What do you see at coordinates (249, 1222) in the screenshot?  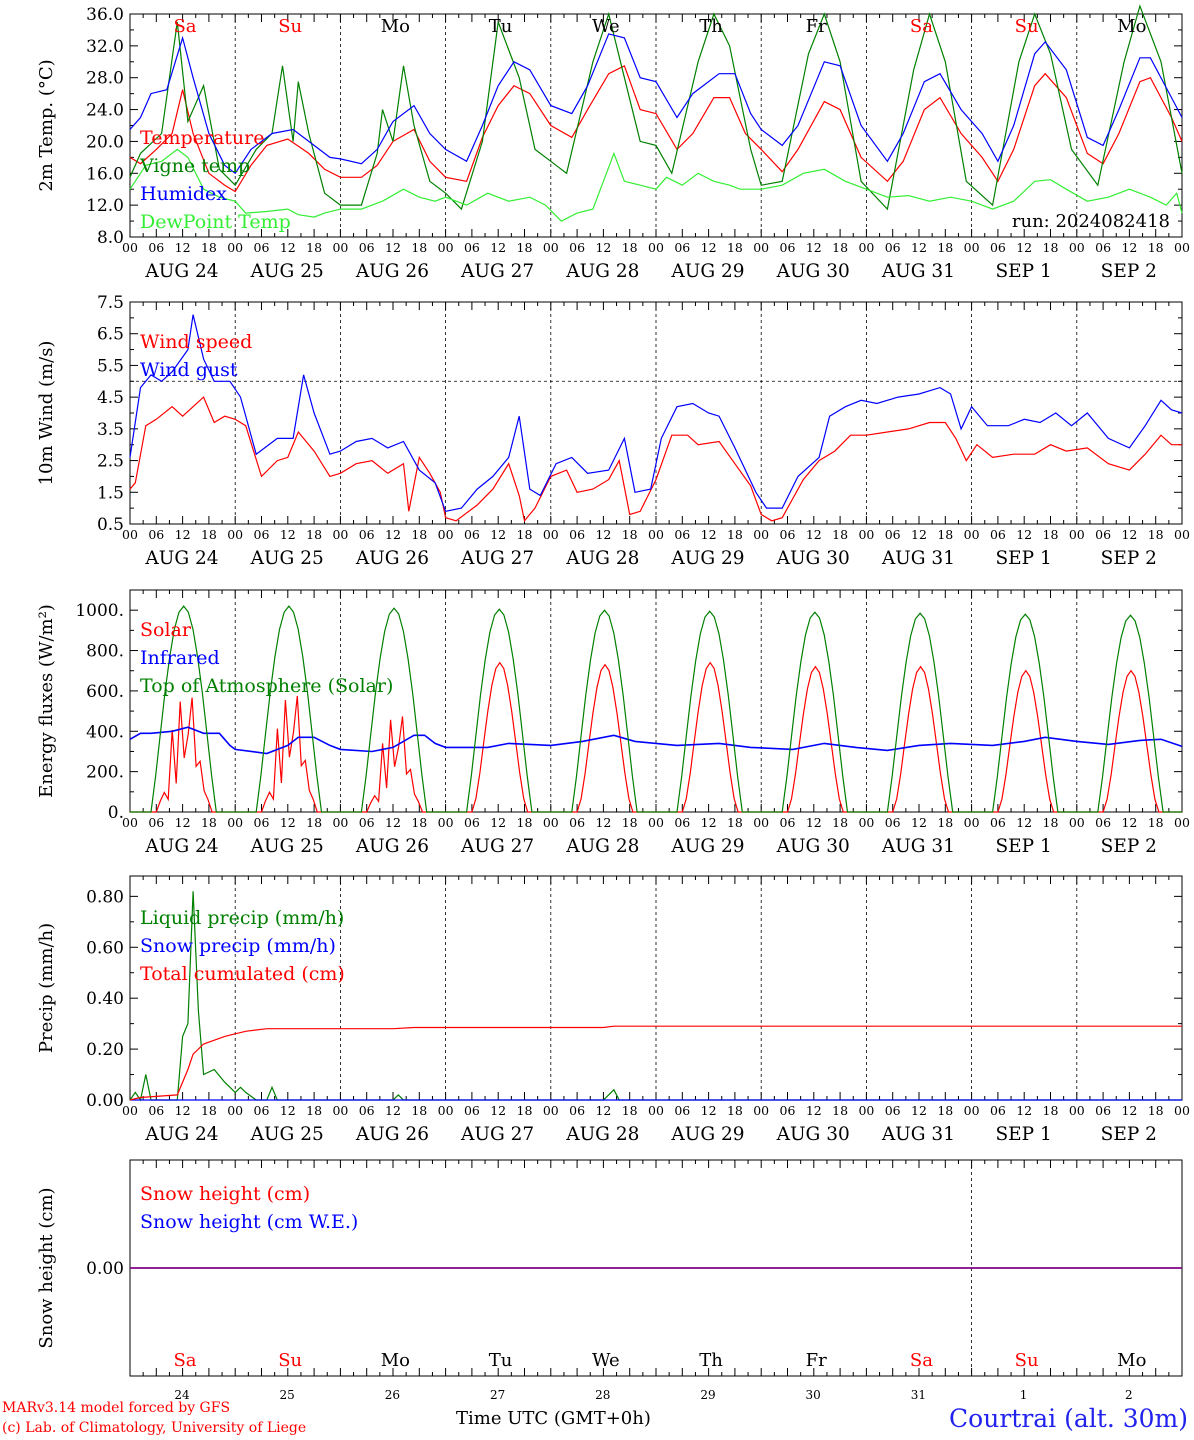 I see `legend-entry: Snow height (cm W.E.)` at bounding box center [249, 1222].